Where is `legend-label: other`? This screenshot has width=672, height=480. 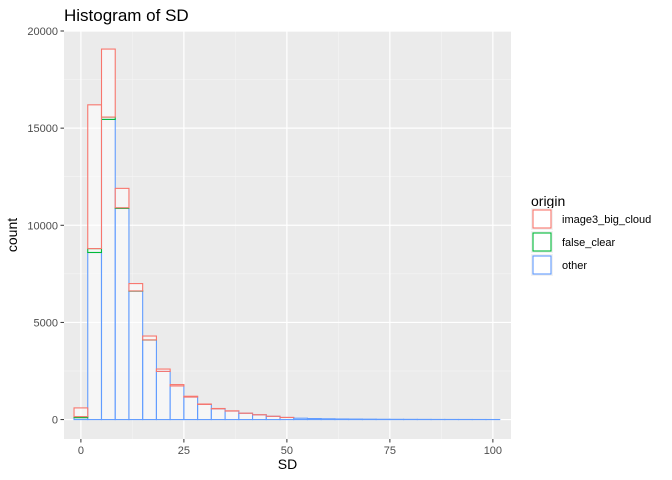
legend-label: other is located at coordinates (574, 266).